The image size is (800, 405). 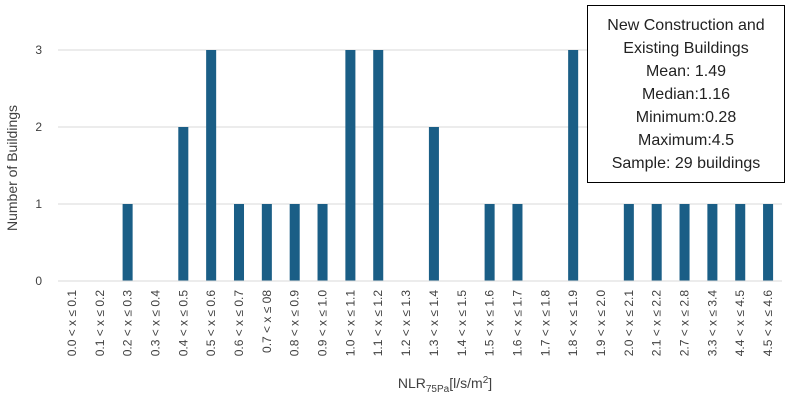 I want to click on x-tick-label: 1.2 < x ≤ 1.3, so click(x=406, y=323).